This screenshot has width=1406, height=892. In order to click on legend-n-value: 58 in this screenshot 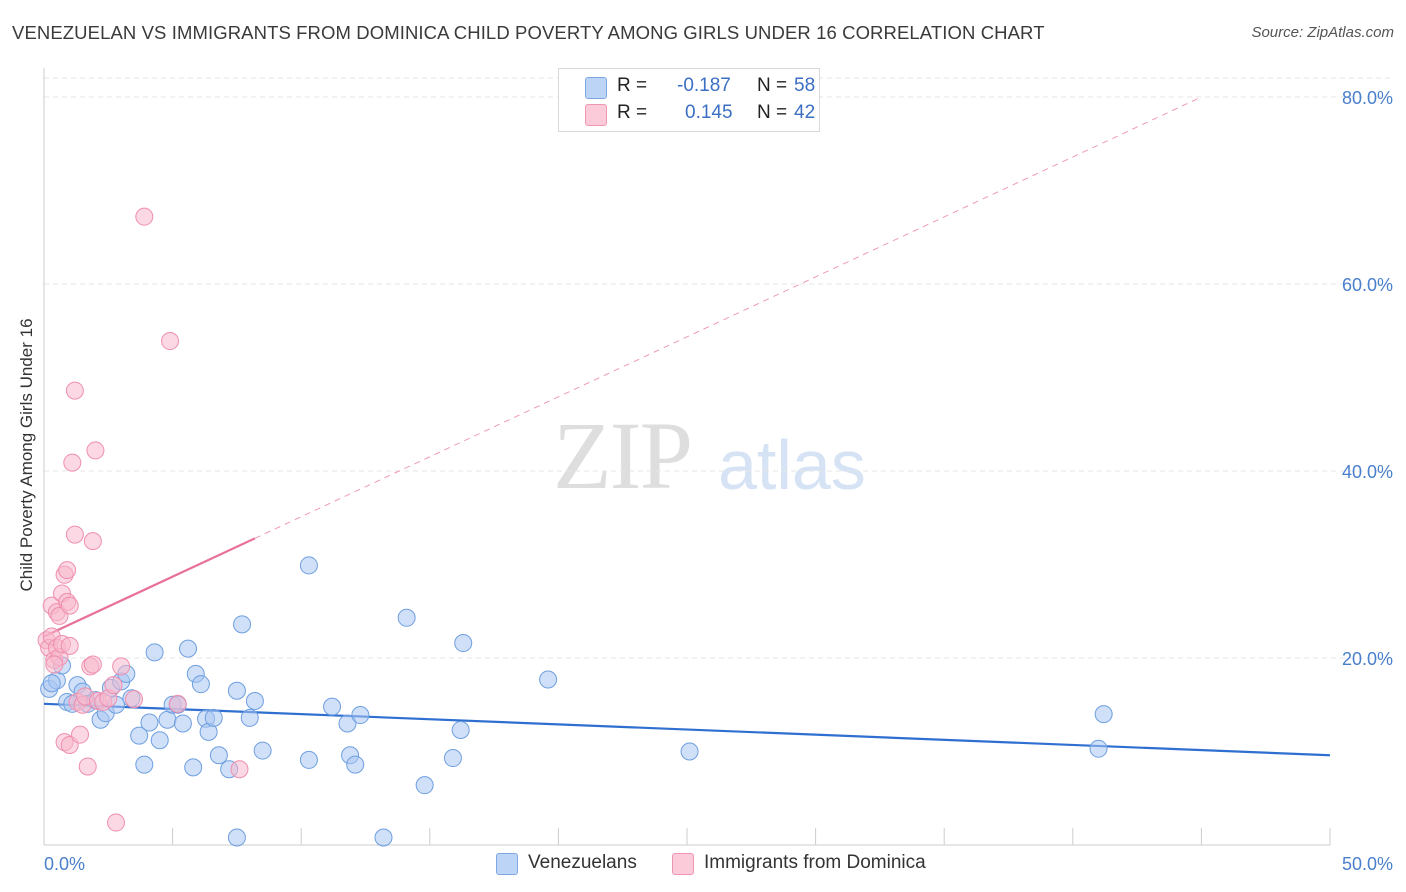, I will do `click(805, 85)`.